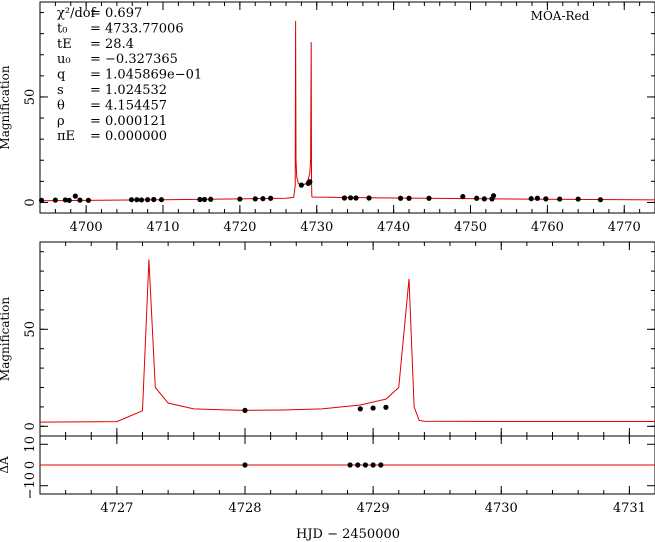 The image size is (655, 542). Describe the element at coordinates (61, 121) in the screenshot. I see `fit-param-symbol: ρ` at that location.